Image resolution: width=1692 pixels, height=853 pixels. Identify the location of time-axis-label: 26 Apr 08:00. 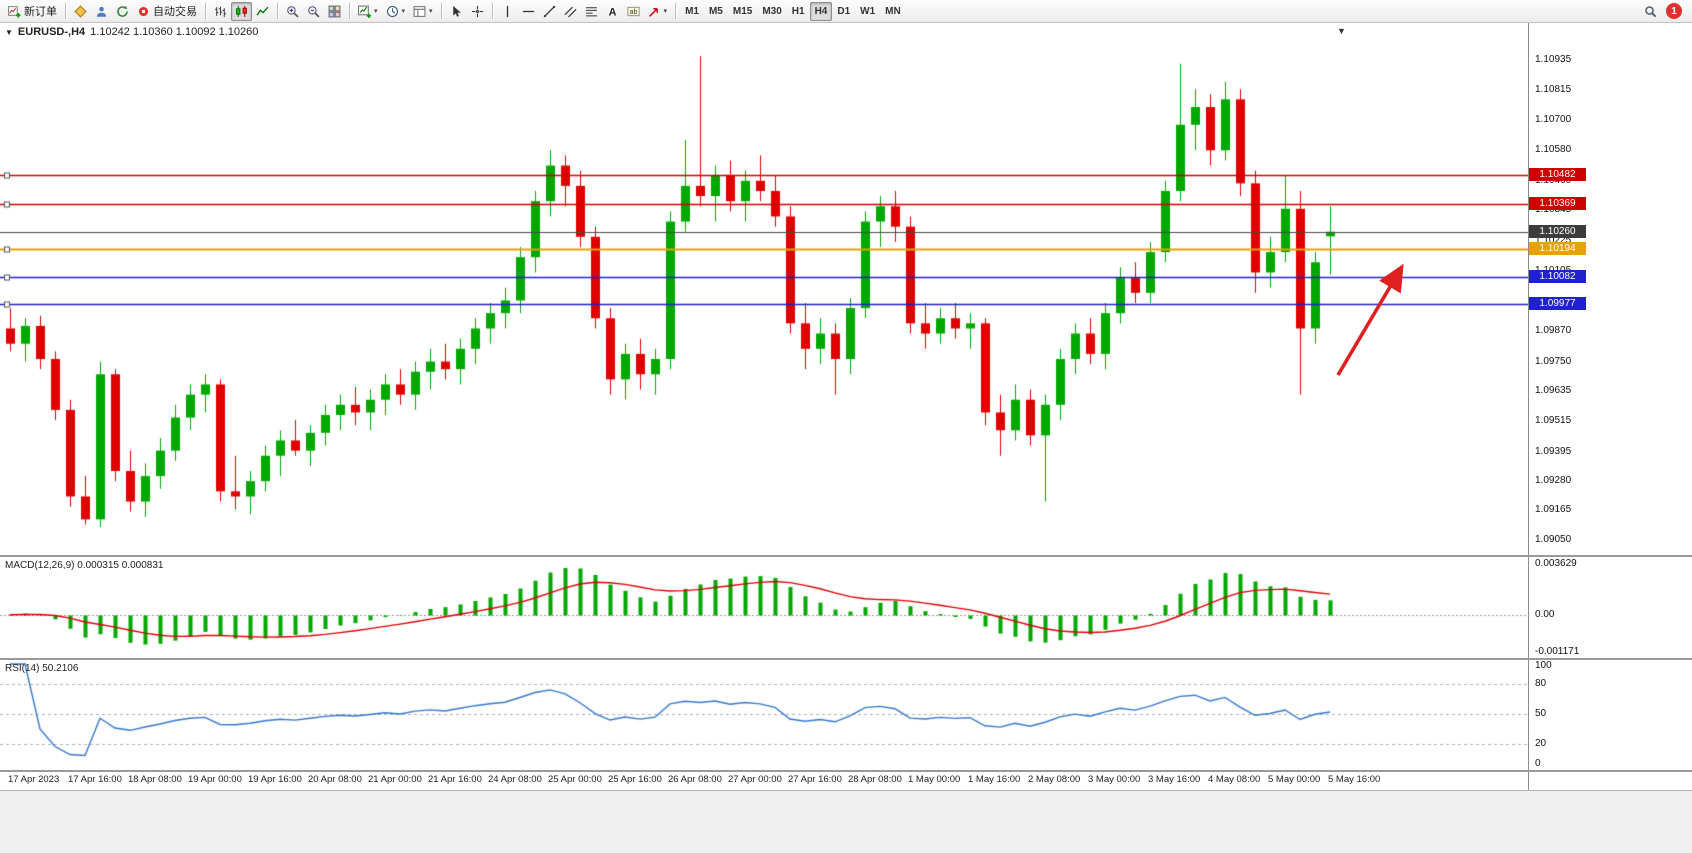
(695, 779).